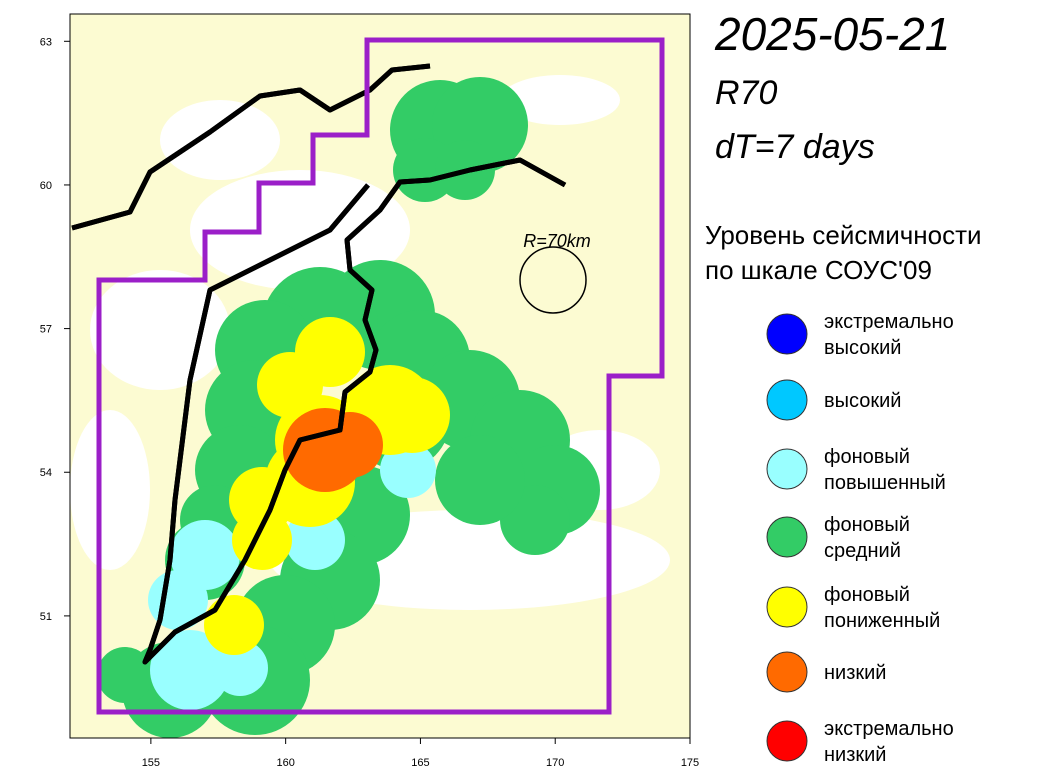 Image resolution: width=1047 pixels, height=779 pixels. Describe the element at coordinates (420, 763) in the screenshot. I see `x-tick-label: 165` at that location.